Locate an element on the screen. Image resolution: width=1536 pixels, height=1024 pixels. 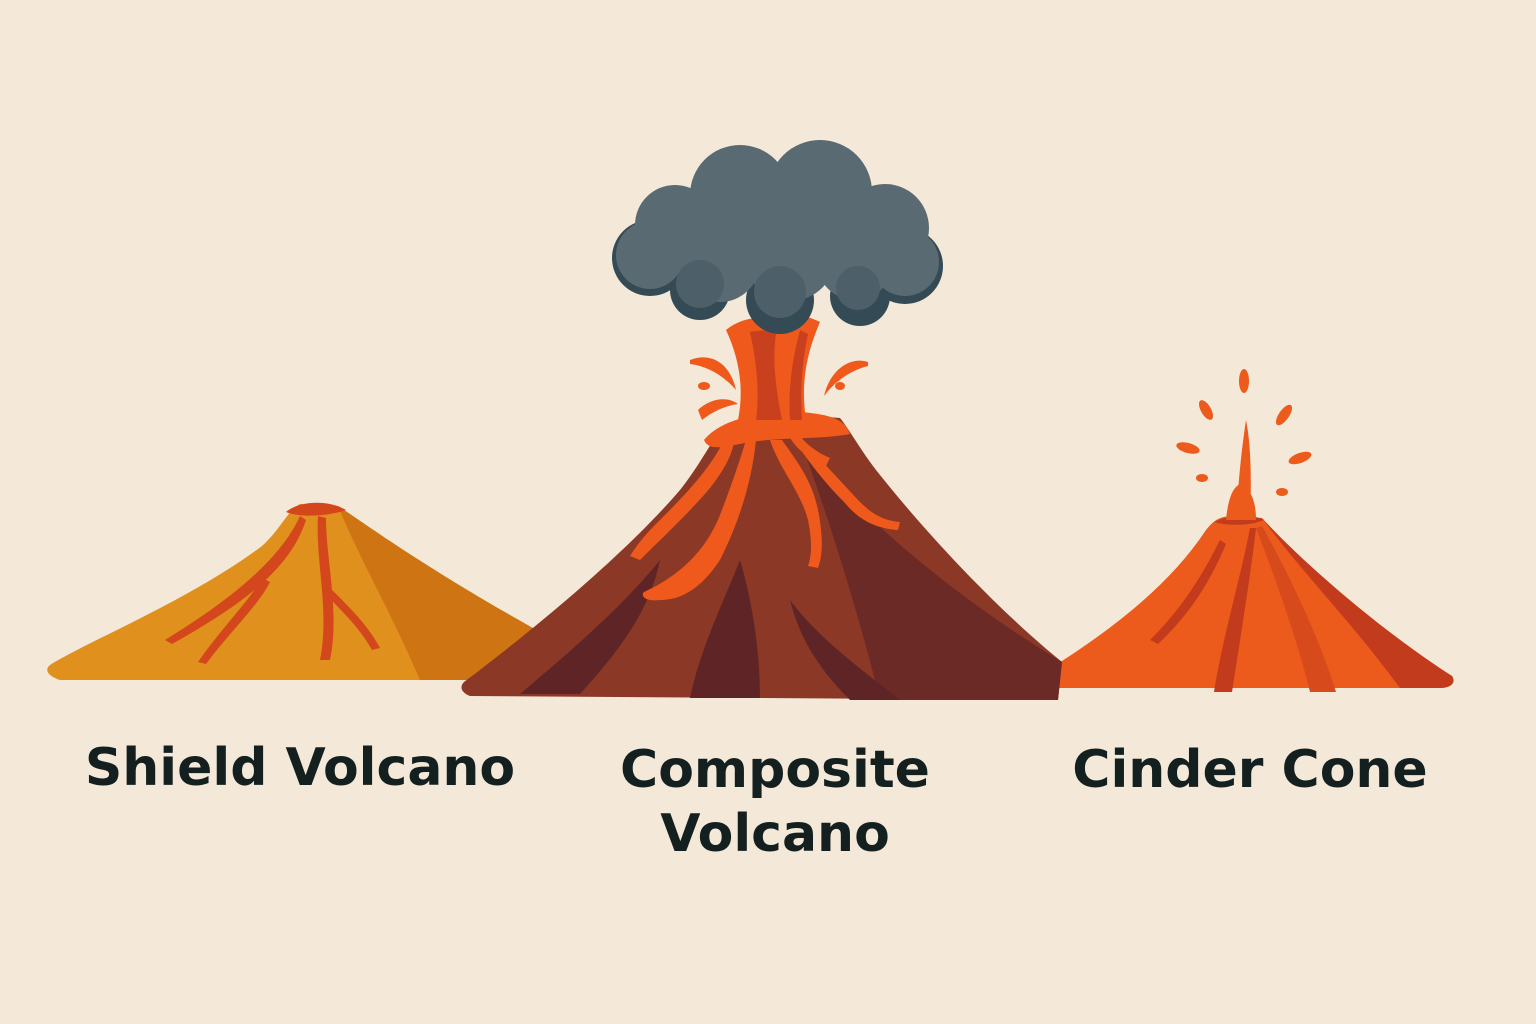
shield-volcano-label: Shield Volcano is located at coordinates (300, 768).